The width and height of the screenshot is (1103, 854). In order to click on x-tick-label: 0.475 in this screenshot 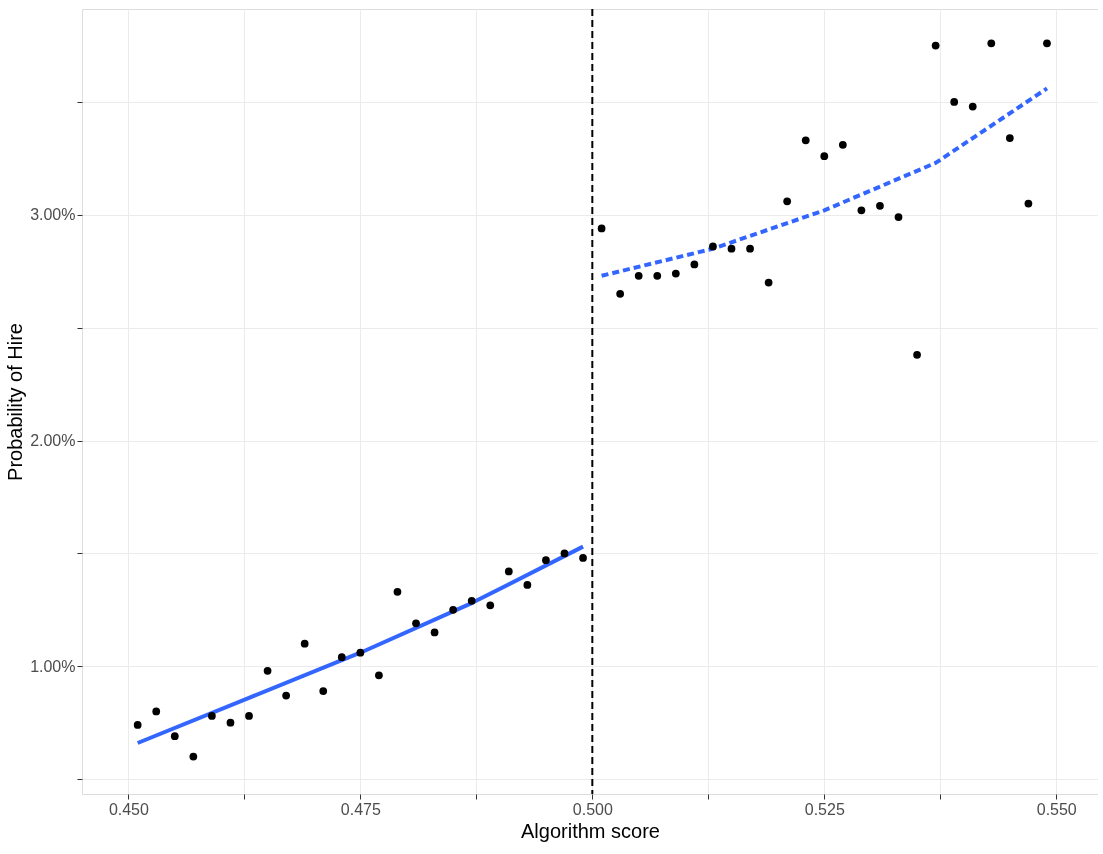, I will do `click(360, 809)`.